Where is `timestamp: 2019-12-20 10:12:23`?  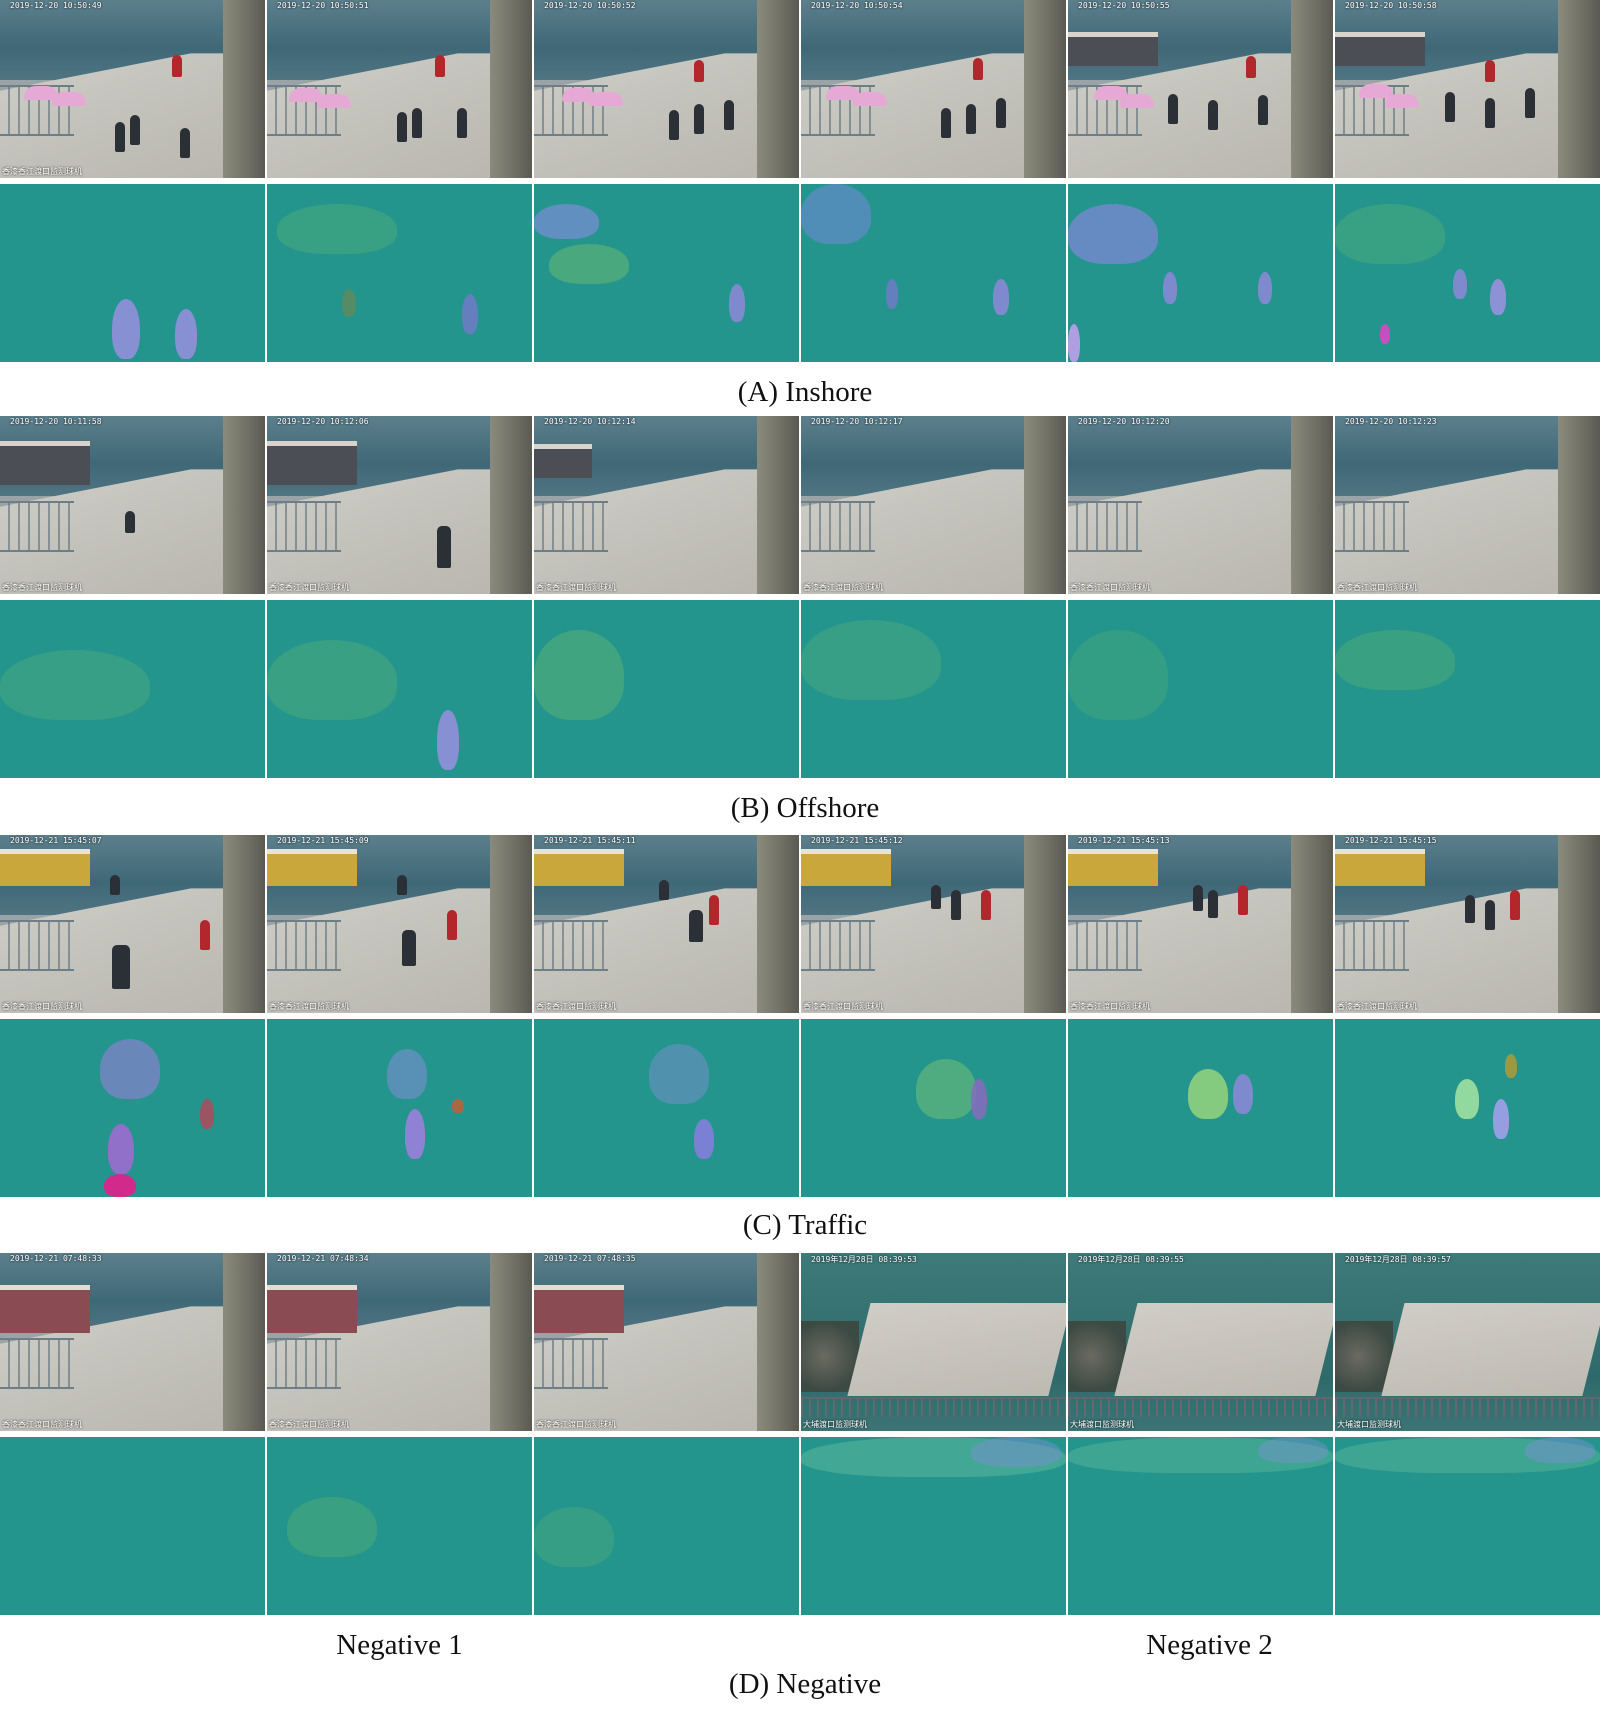
timestamp: 2019-12-20 10:12:23 is located at coordinates (1391, 421).